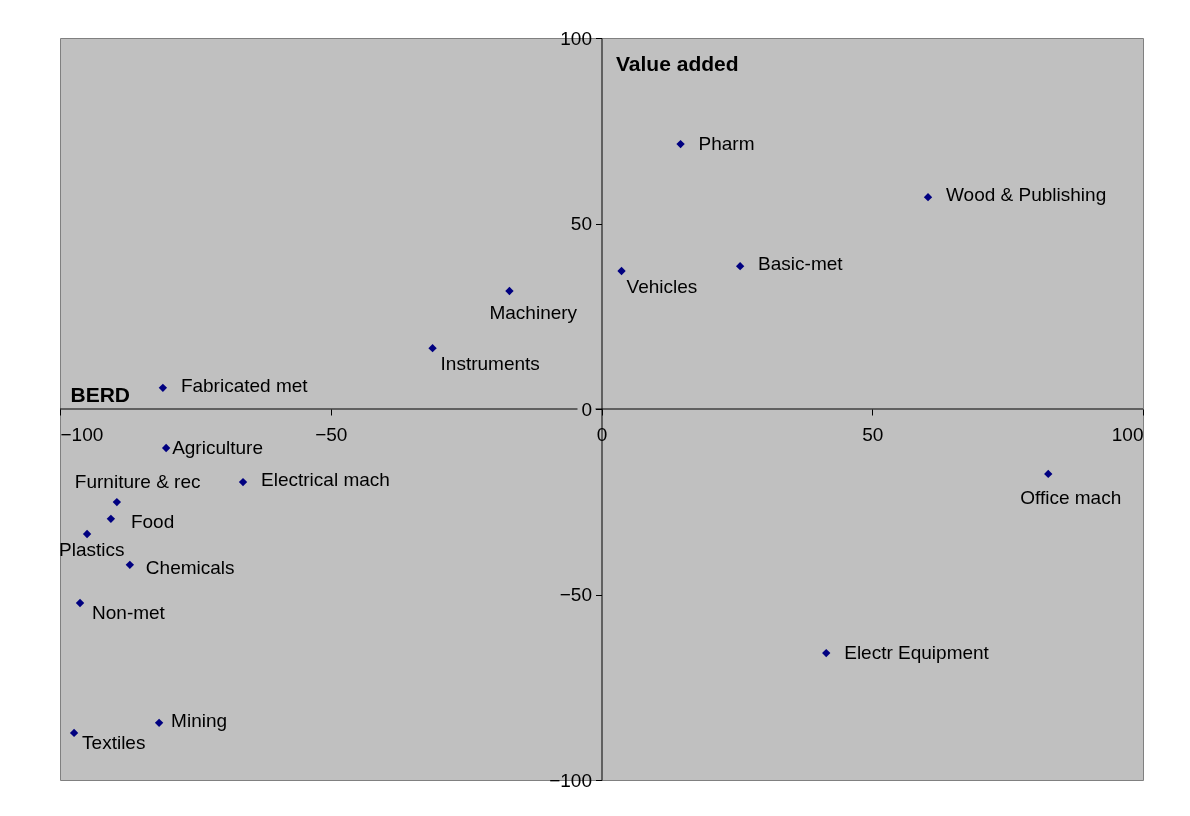 The image size is (1190, 816). I want to click on x-tick-label: −100, so click(82, 434).